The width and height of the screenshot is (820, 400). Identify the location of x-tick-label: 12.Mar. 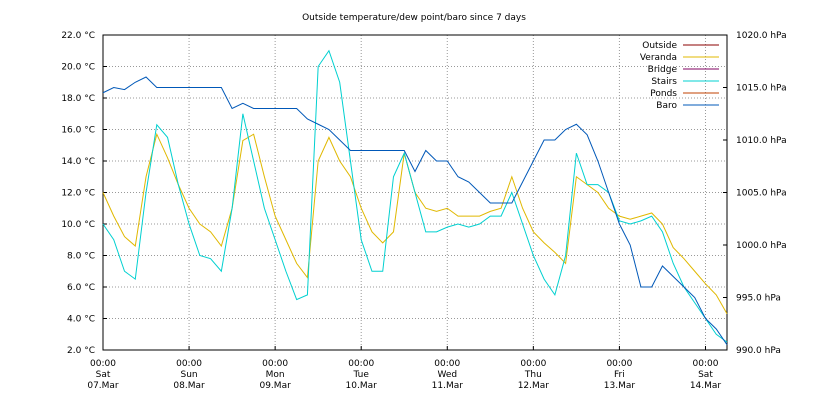
(534, 386).